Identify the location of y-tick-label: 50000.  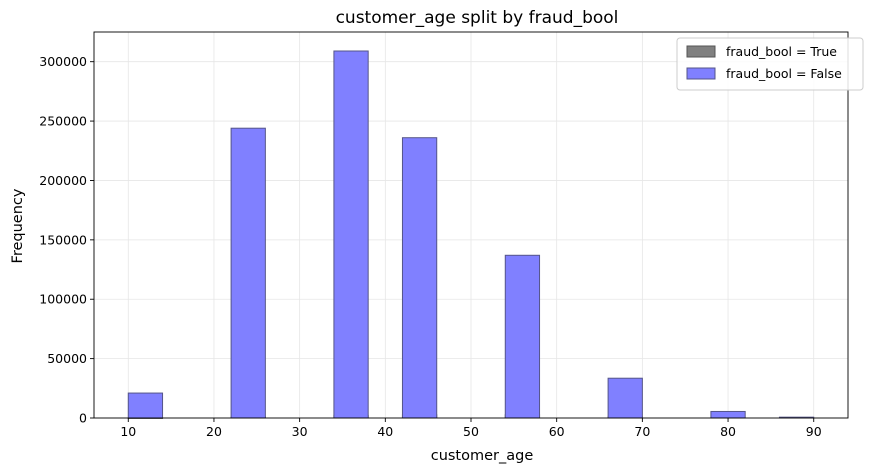
(67, 358).